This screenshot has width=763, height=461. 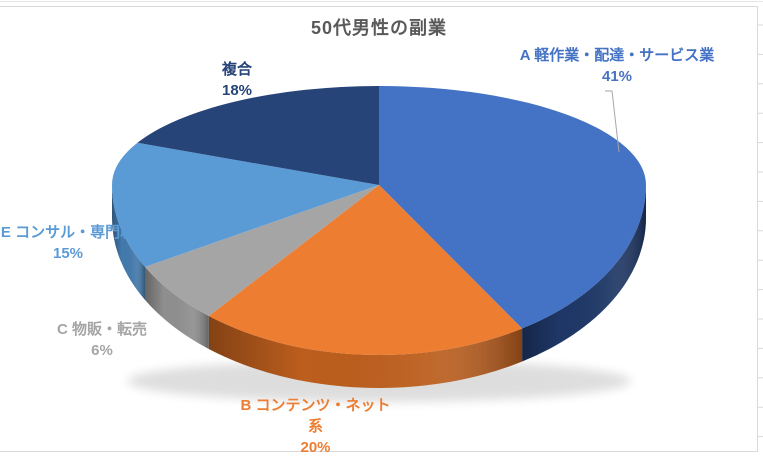 I want to click on data-label-e-text: E コンサル・専門職, so click(x=68, y=232).